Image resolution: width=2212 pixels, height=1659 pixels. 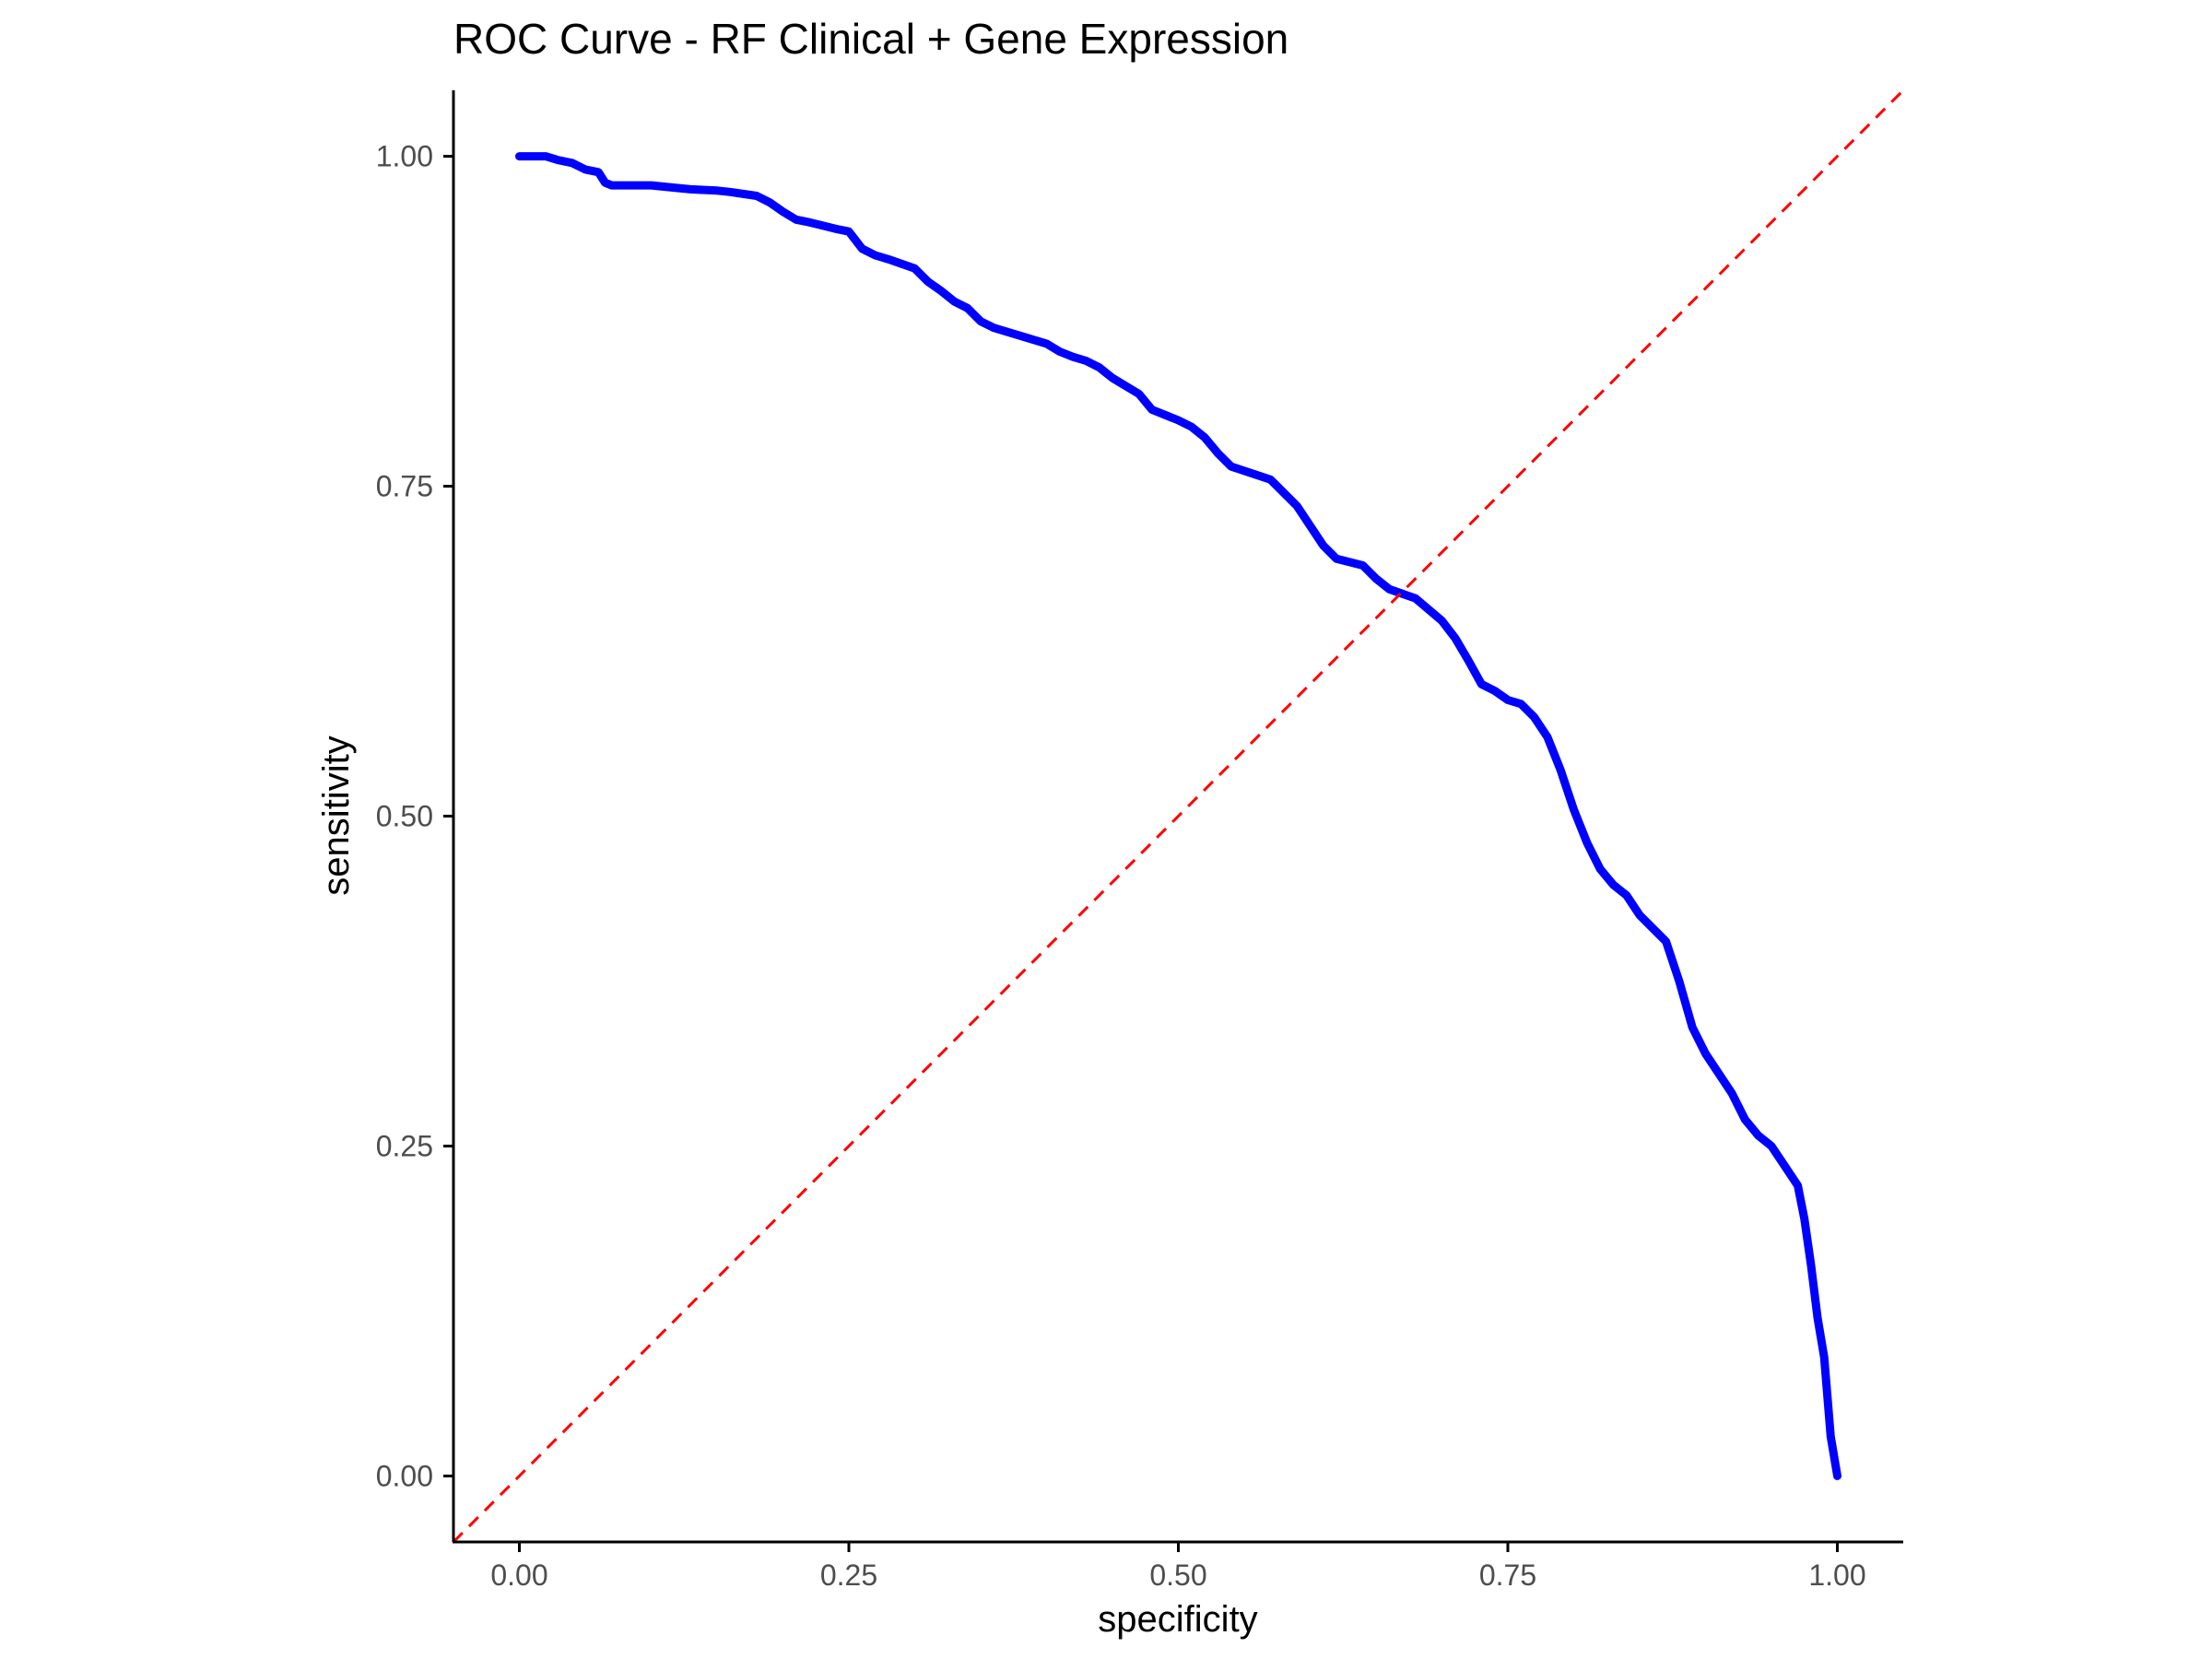 What do you see at coordinates (518, 1575) in the screenshot?
I see `x-tick-label: 0.00` at bounding box center [518, 1575].